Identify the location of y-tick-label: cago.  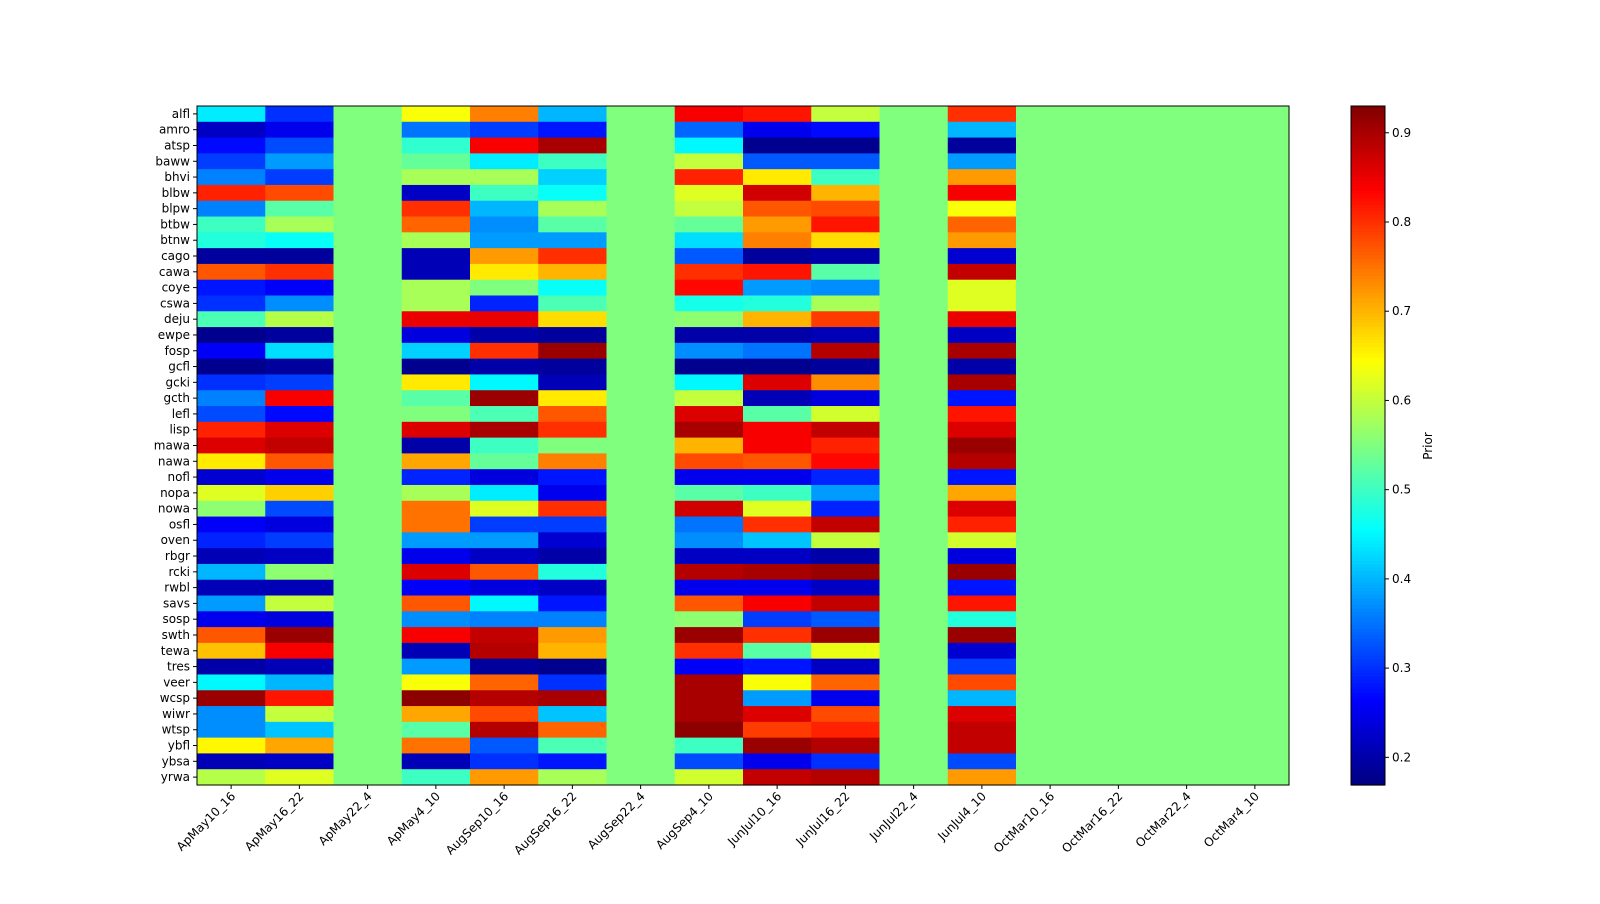
(175, 256).